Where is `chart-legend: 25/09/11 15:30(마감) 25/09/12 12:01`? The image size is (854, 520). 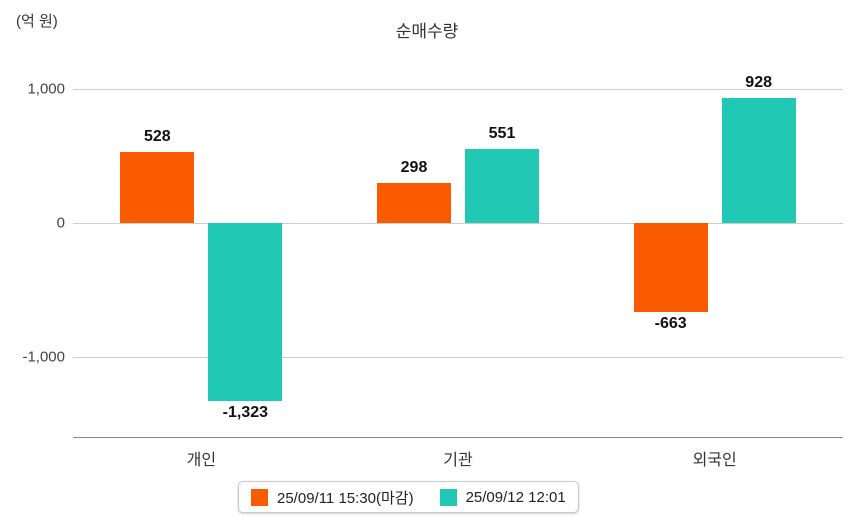
chart-legend: 25/09/11 15:30(마감) 25/09/12 12:01 is located at coordinates (408, 497).